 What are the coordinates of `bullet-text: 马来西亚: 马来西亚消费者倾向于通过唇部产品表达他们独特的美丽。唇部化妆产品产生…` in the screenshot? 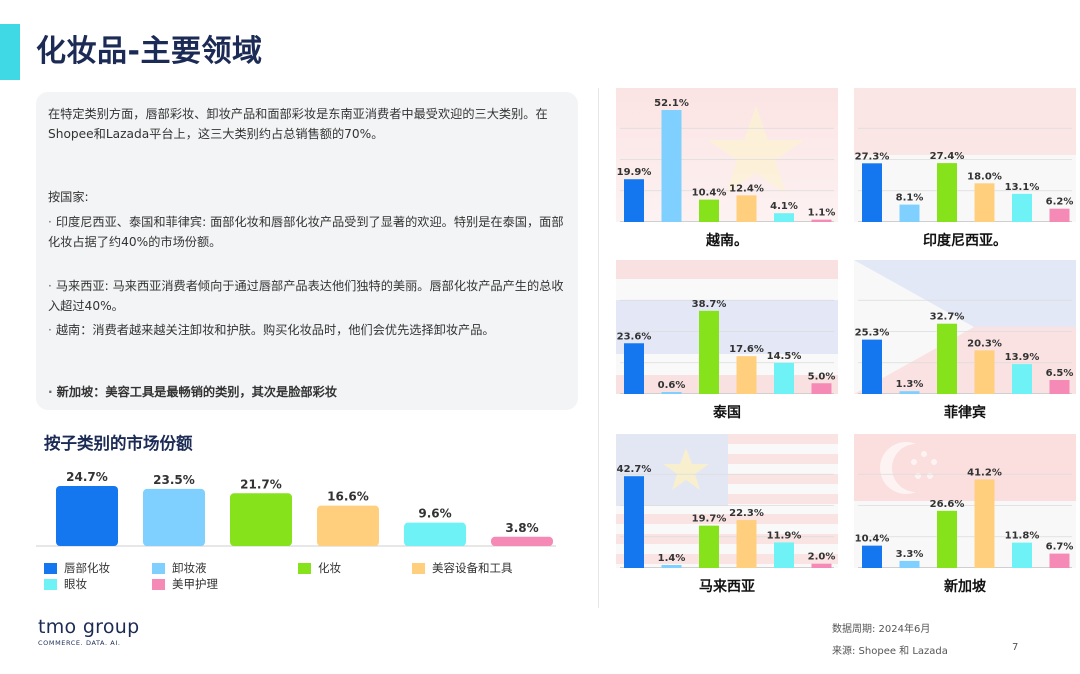 It's located at (306, 296).